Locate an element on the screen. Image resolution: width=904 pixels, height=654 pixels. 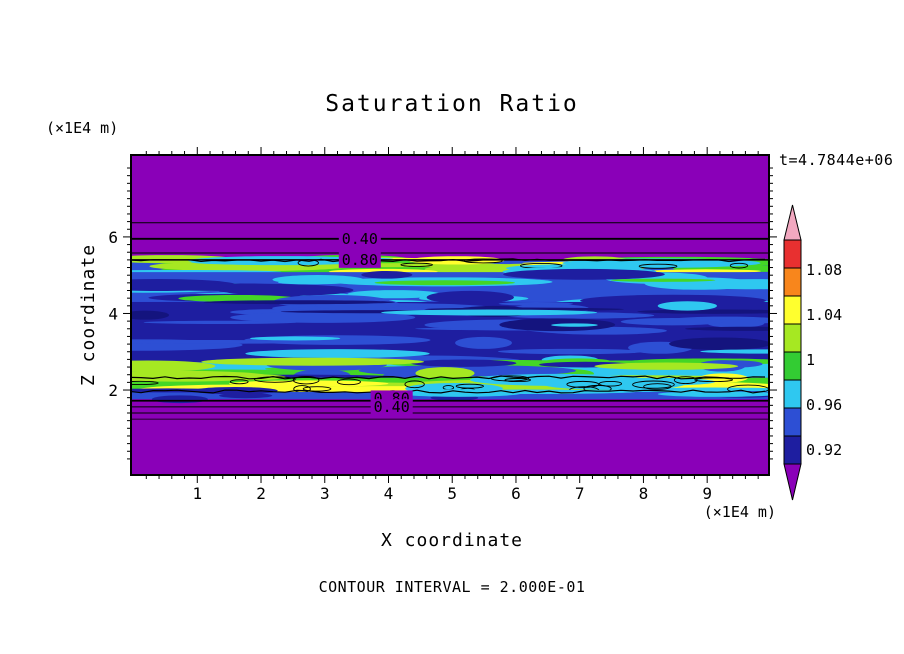
colorbar-tick-label: 1.04 is located at coordinates (824, 315).